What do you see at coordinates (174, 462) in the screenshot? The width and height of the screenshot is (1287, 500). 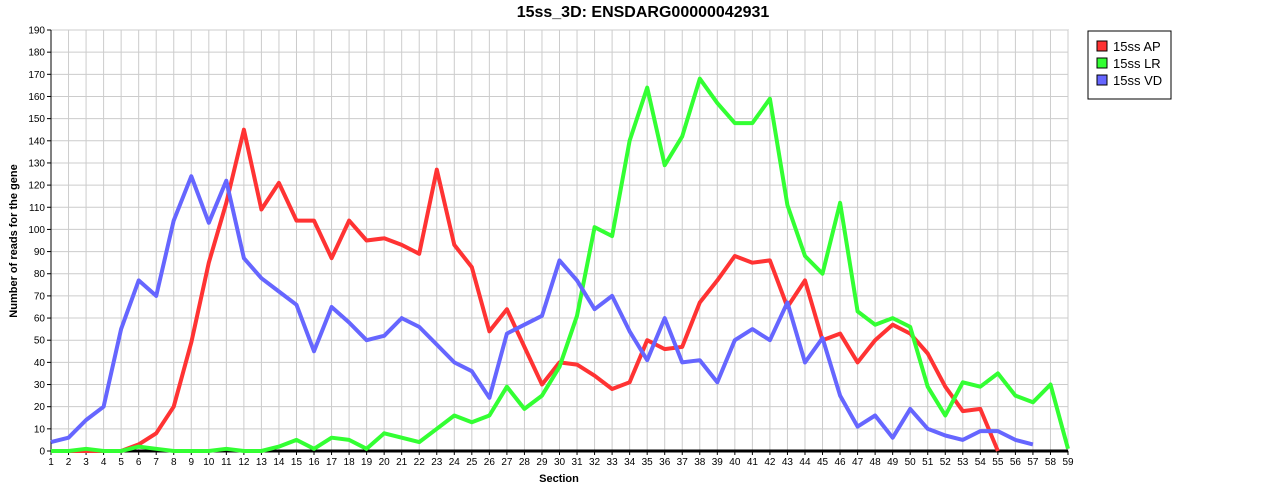 I see `x-tick-label: 8` at bounding box center [174, 462].